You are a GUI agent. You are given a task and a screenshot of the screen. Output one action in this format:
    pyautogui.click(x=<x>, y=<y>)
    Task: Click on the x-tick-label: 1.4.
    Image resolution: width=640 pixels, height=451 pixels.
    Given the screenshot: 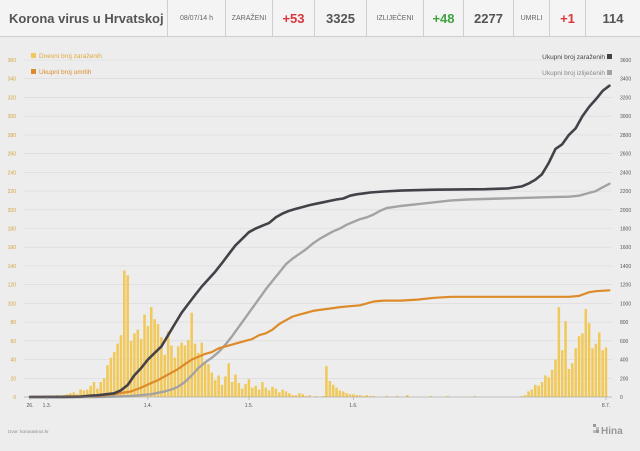 What is the action you would take?
    pyautogui.click(x=148, y=406)
    